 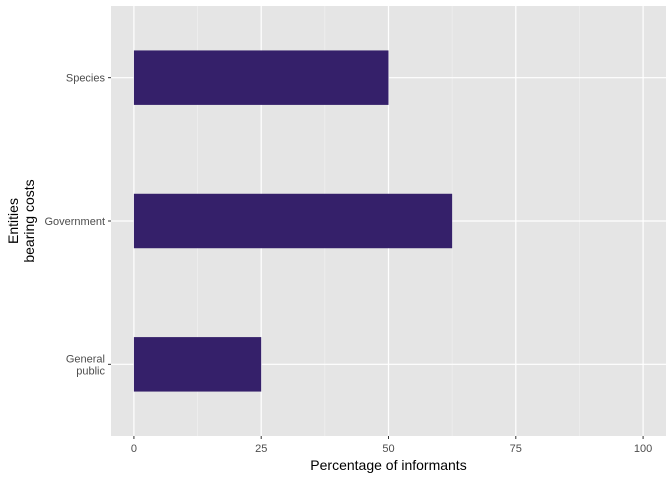 What do you see at coordinates (86, 79) in the screenshot?
I see `y-tick-label: Species` at bounding box center [86, 79].